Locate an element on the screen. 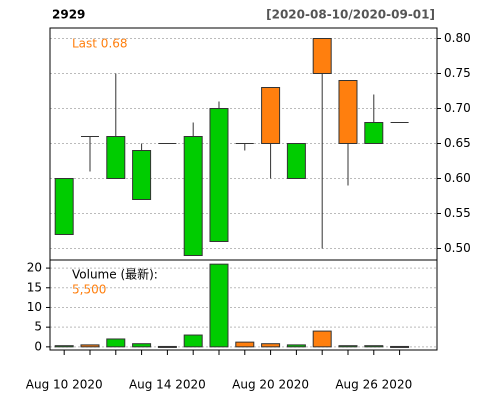 Image resolution: width=480 pixels, height=400 pixels. volume-last: 5,500 is located at coordinates (89, 290).